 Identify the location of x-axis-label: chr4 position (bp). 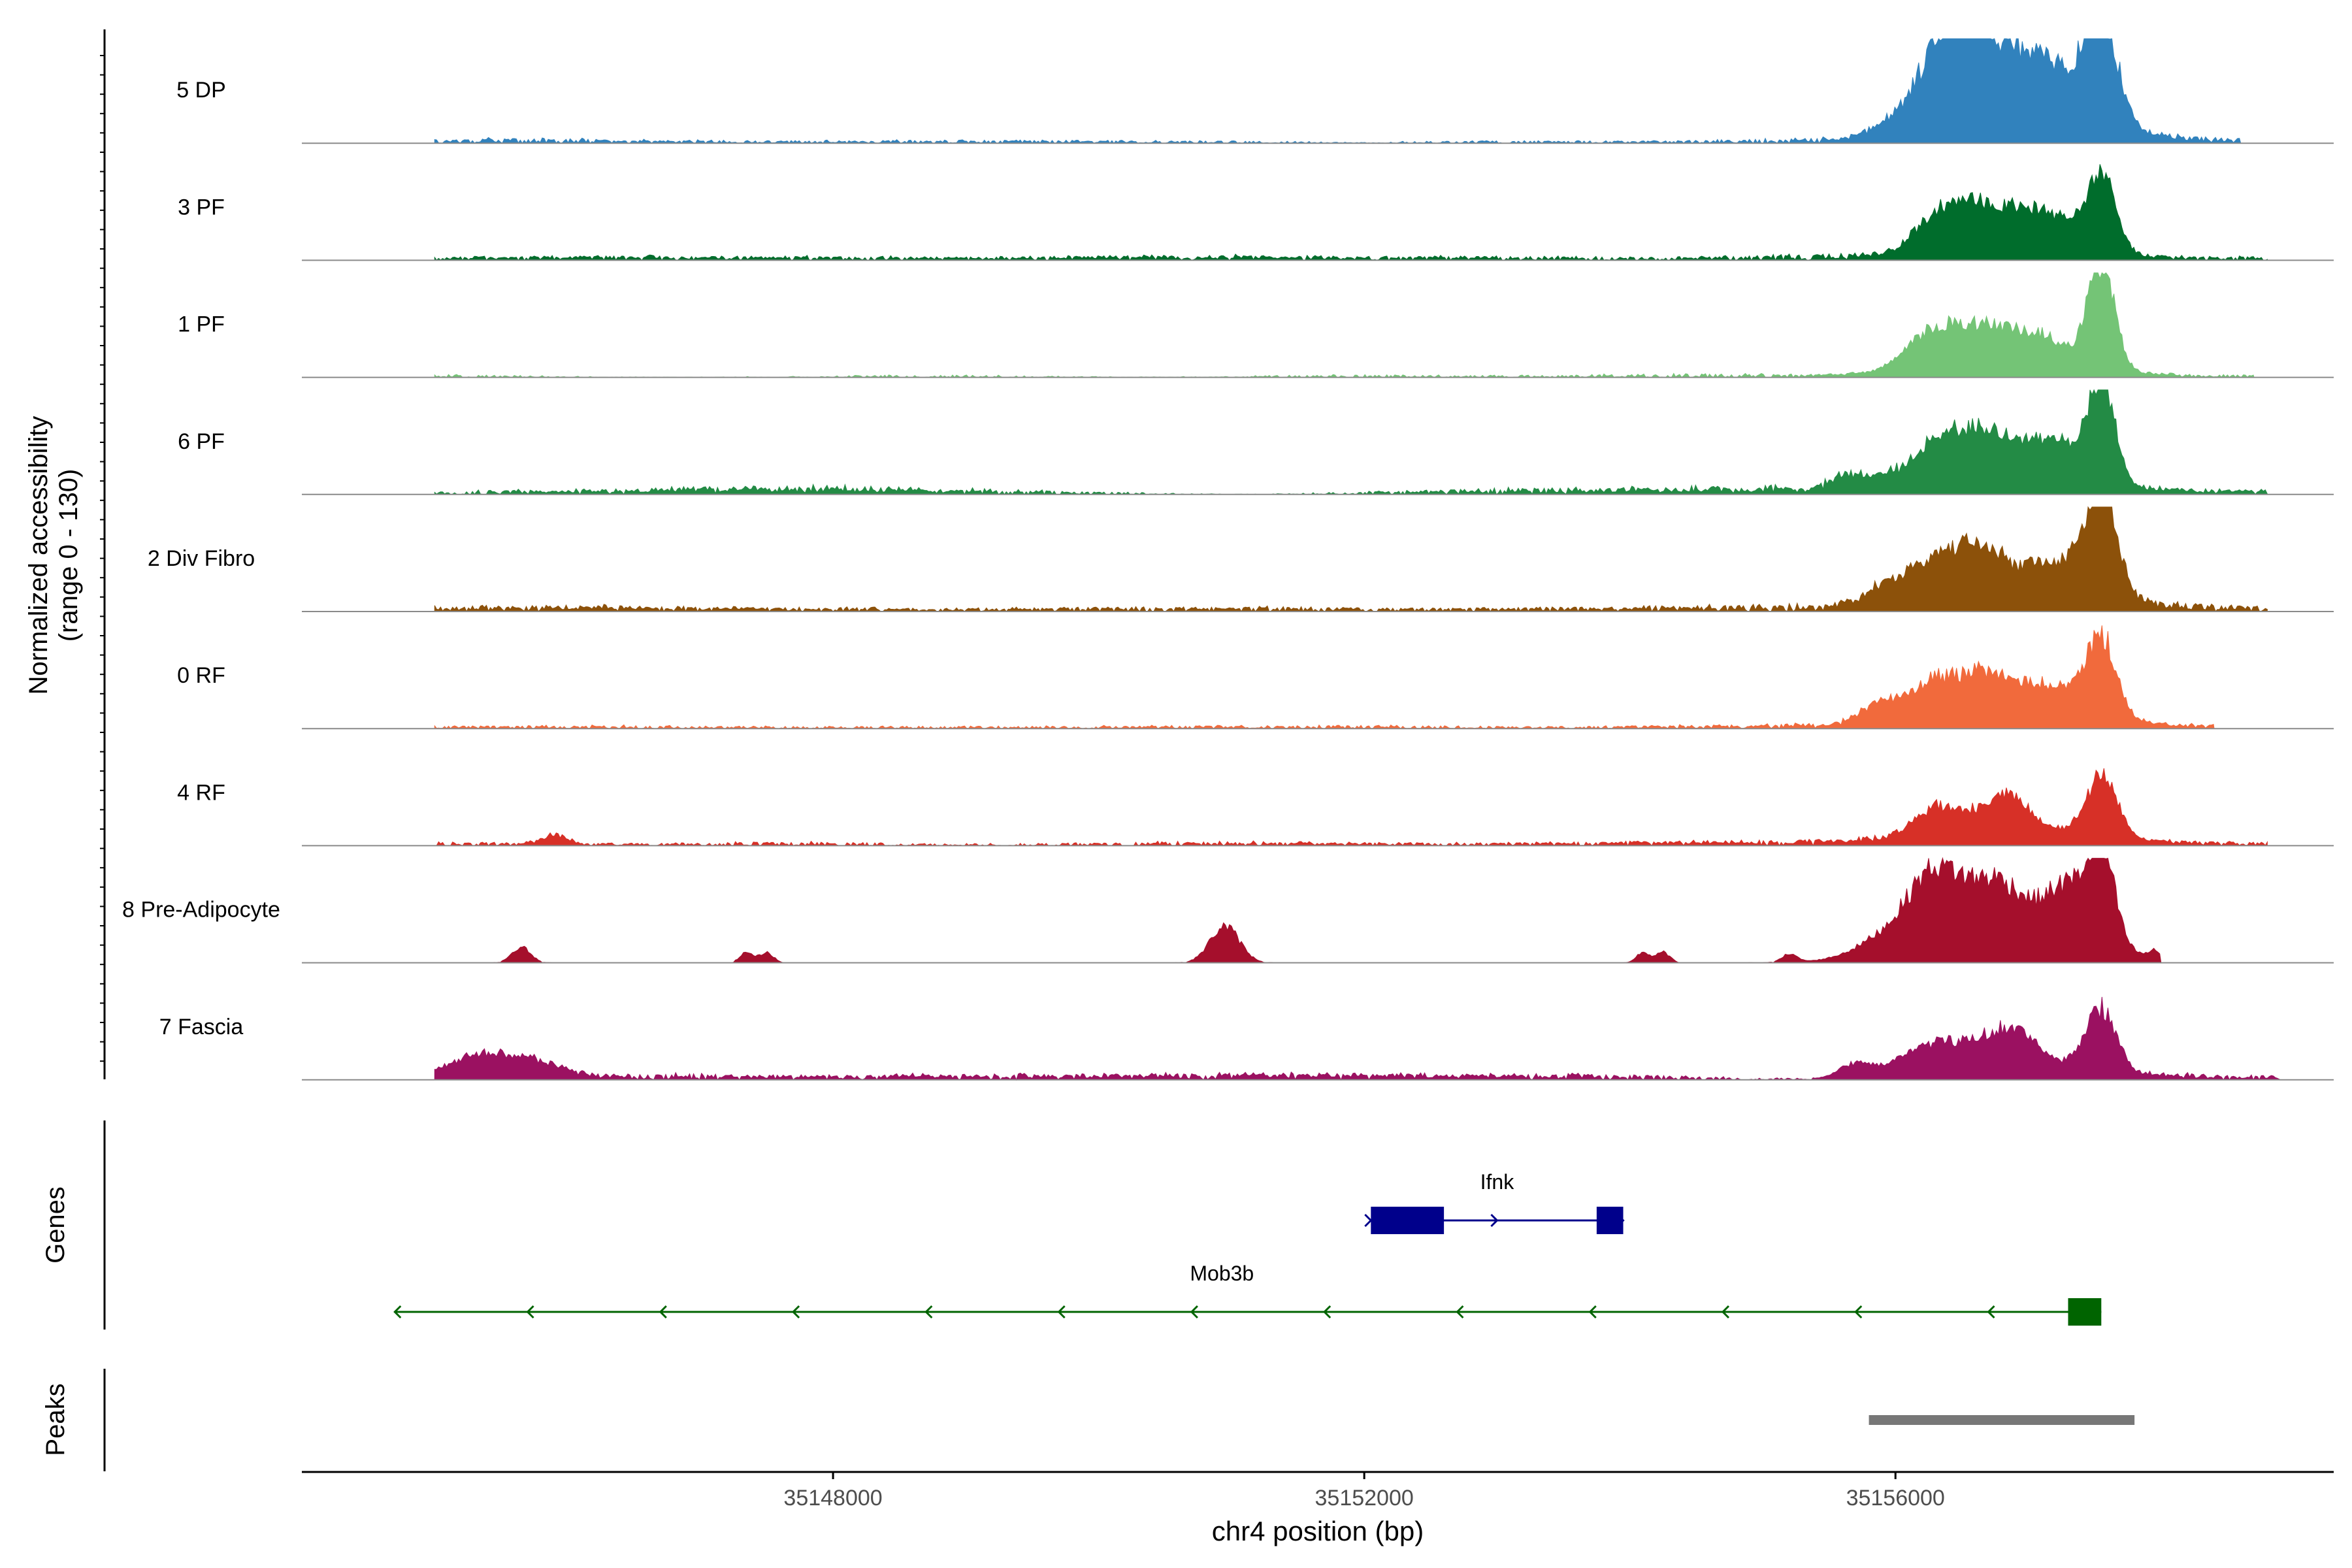
(1318, 1531).